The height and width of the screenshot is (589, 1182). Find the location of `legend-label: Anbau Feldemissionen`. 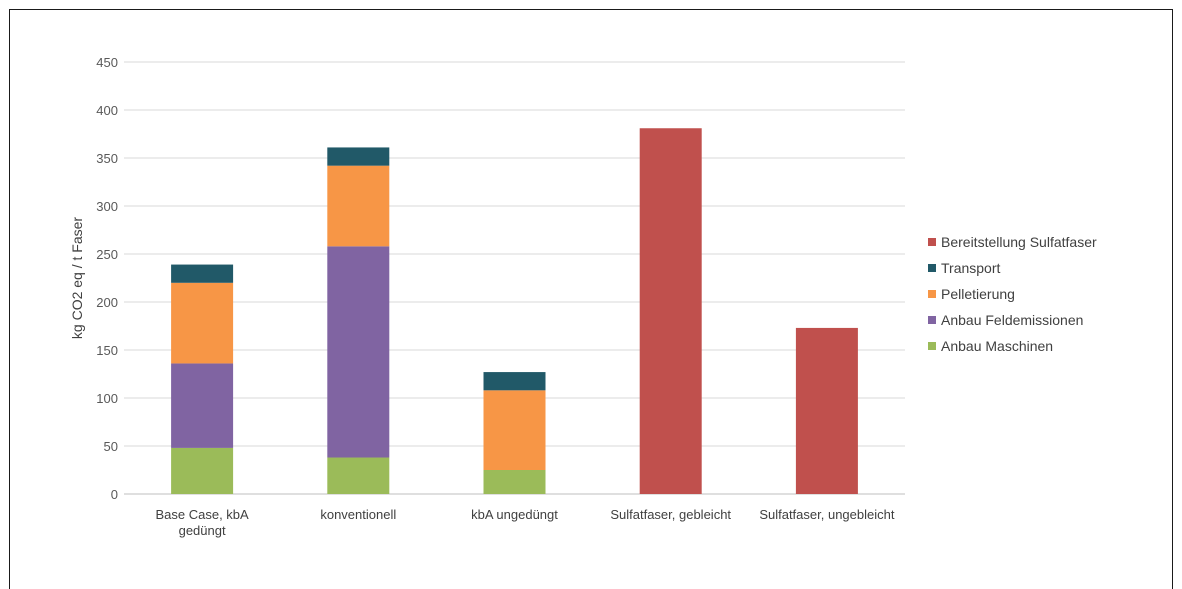

legend-label: Anbau Feldemissionen is located at coordinates (1012, 320).